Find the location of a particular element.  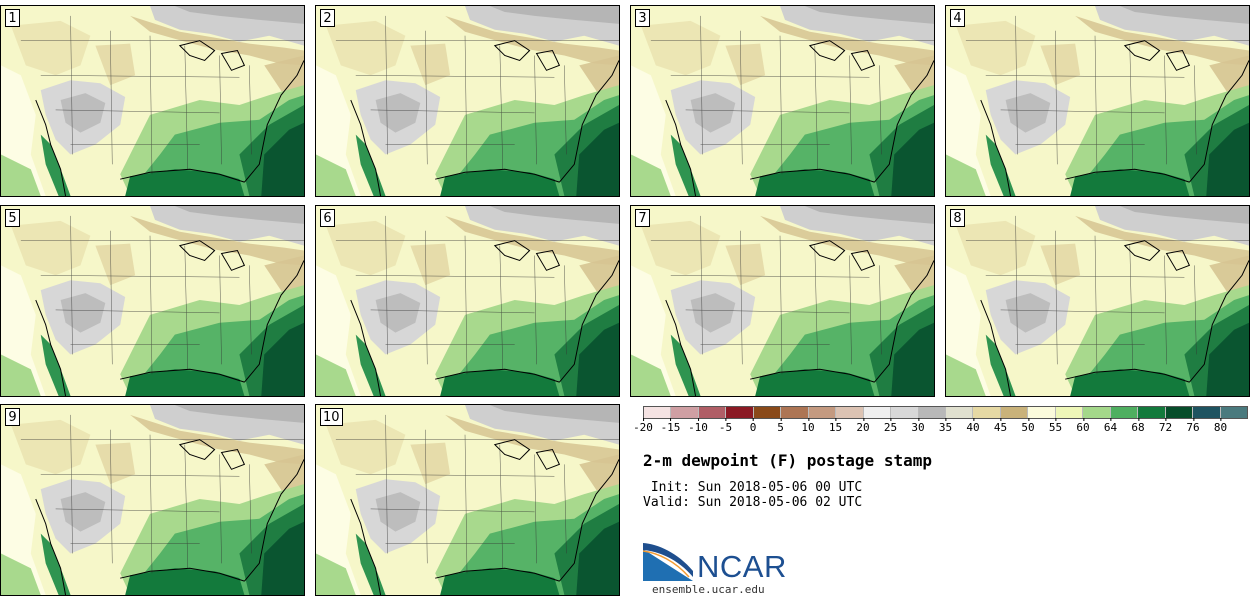

colorbar-tick-label: 25 is located at coordinates (890, 426).